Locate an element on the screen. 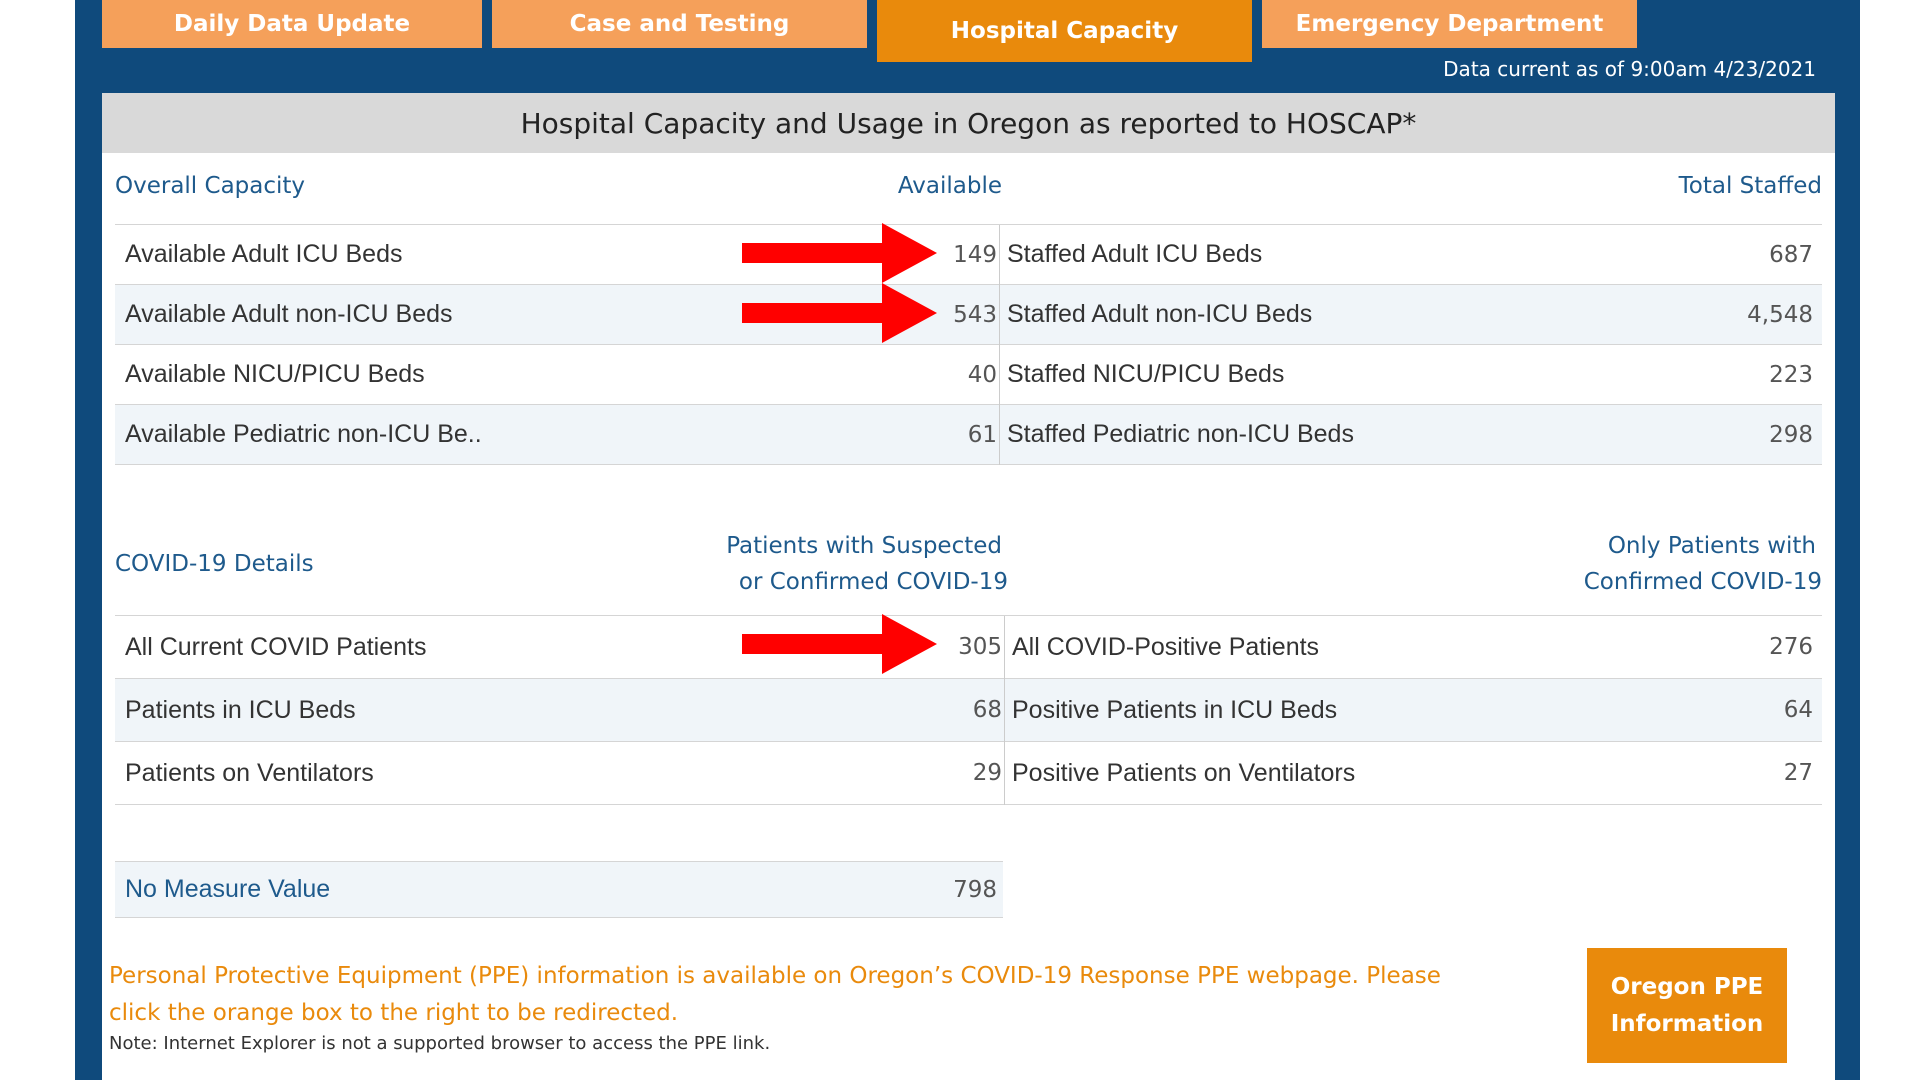 This screenshot has width=1920, height=1080. no-measure-row: No Measure Value 798 is located at coordinates (559, 889).